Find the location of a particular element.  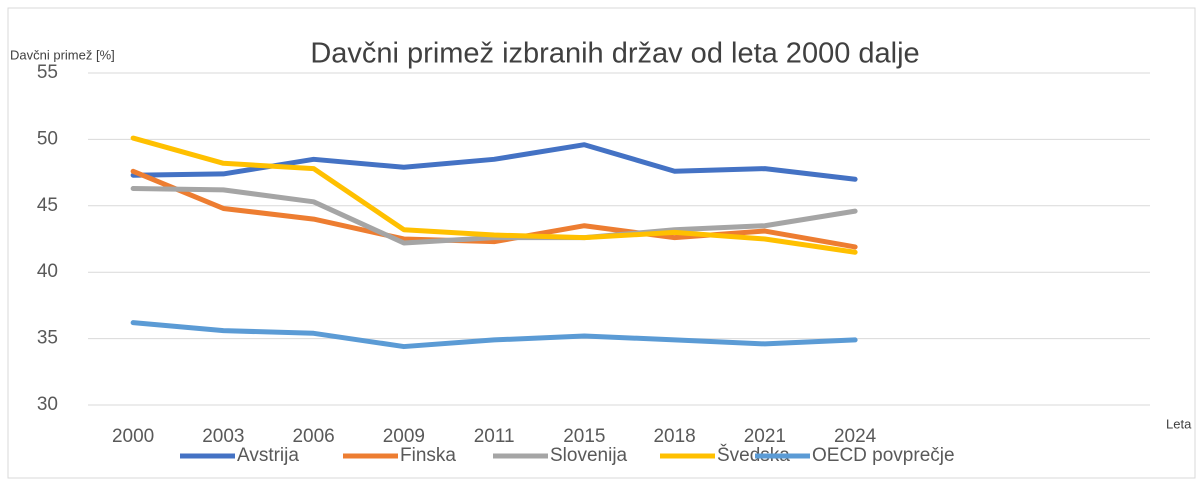

legend-label: Slovenija is located at coordinates (589, 455).